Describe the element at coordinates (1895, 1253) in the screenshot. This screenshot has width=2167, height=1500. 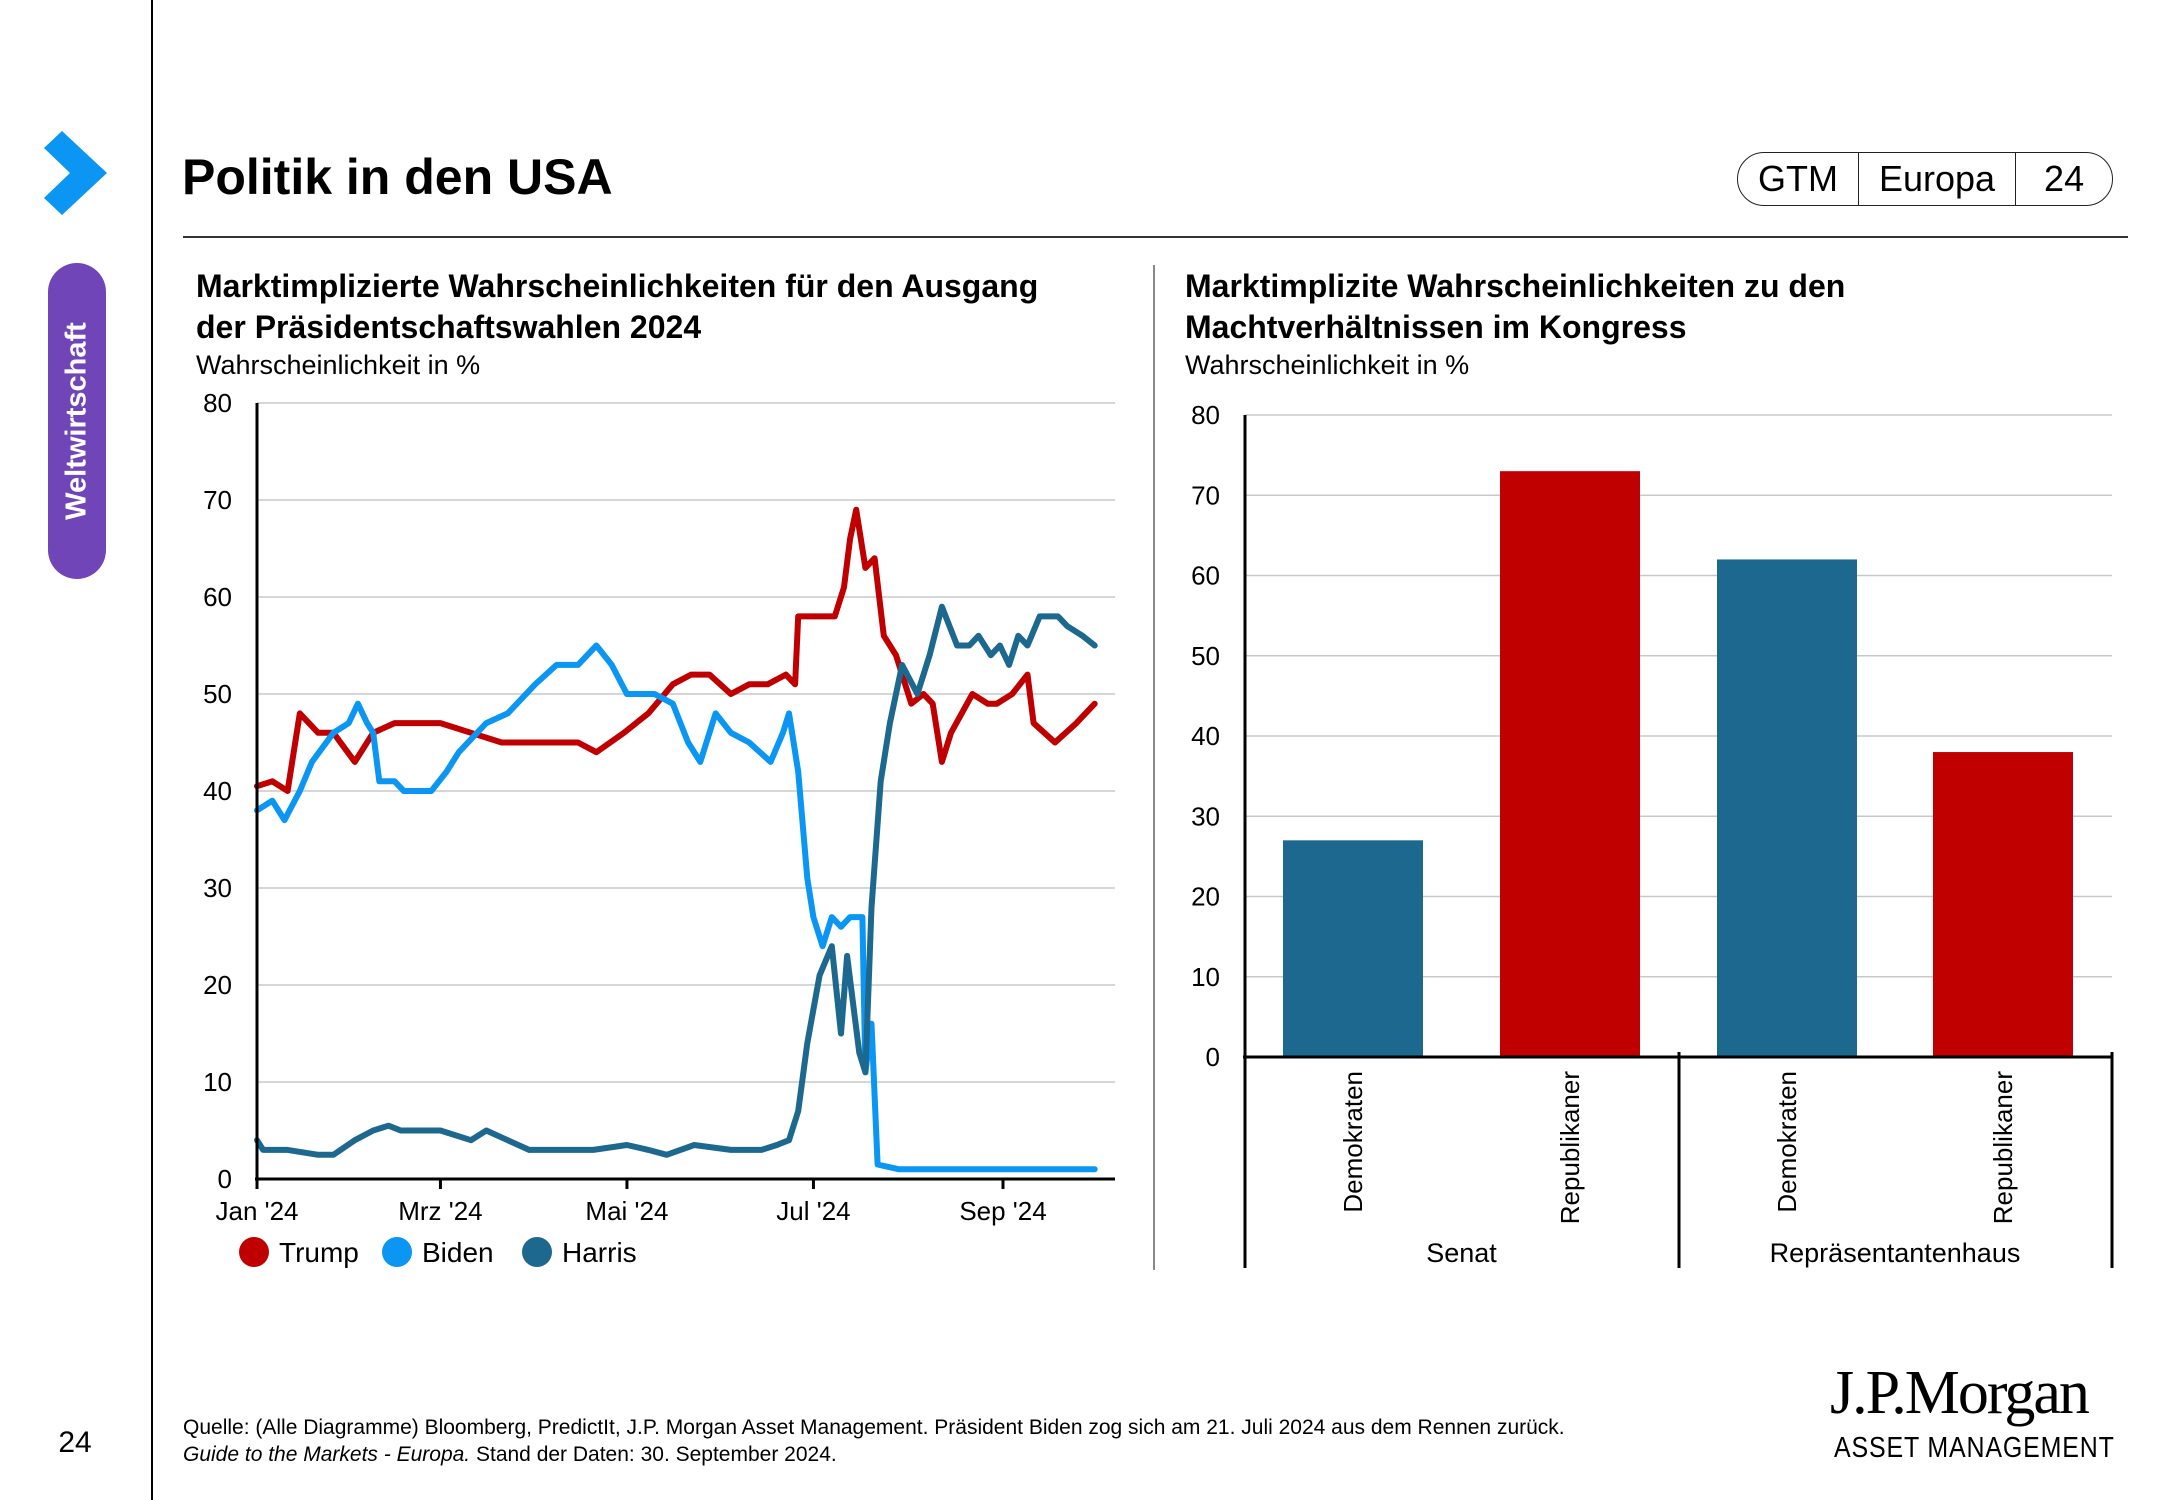
I see `group-label: Repräsentantenhaus` at that location.